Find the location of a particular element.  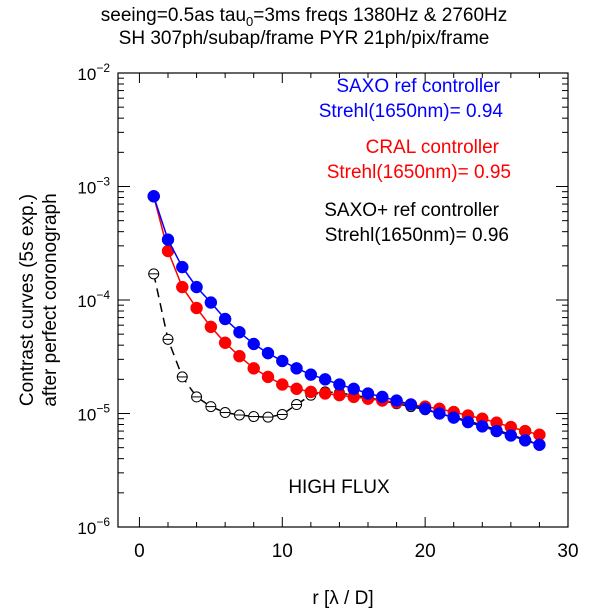

legend-saxoplus-strehl: Strehl(1650nm)= 0.96 is located at coordinates (417, 235).